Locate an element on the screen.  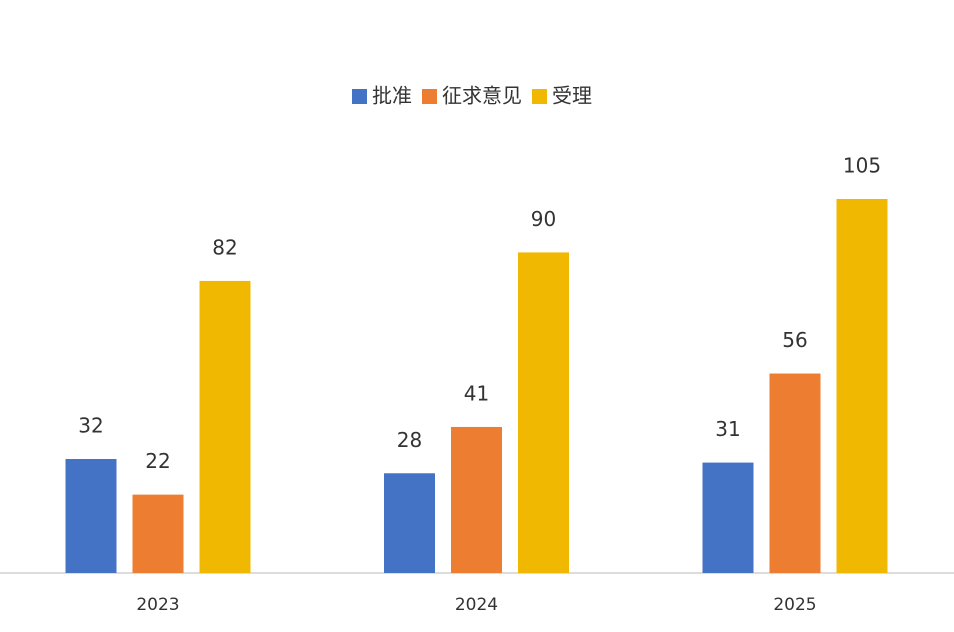
x-tick-label: 2023 is located at coordinates (157, 605).